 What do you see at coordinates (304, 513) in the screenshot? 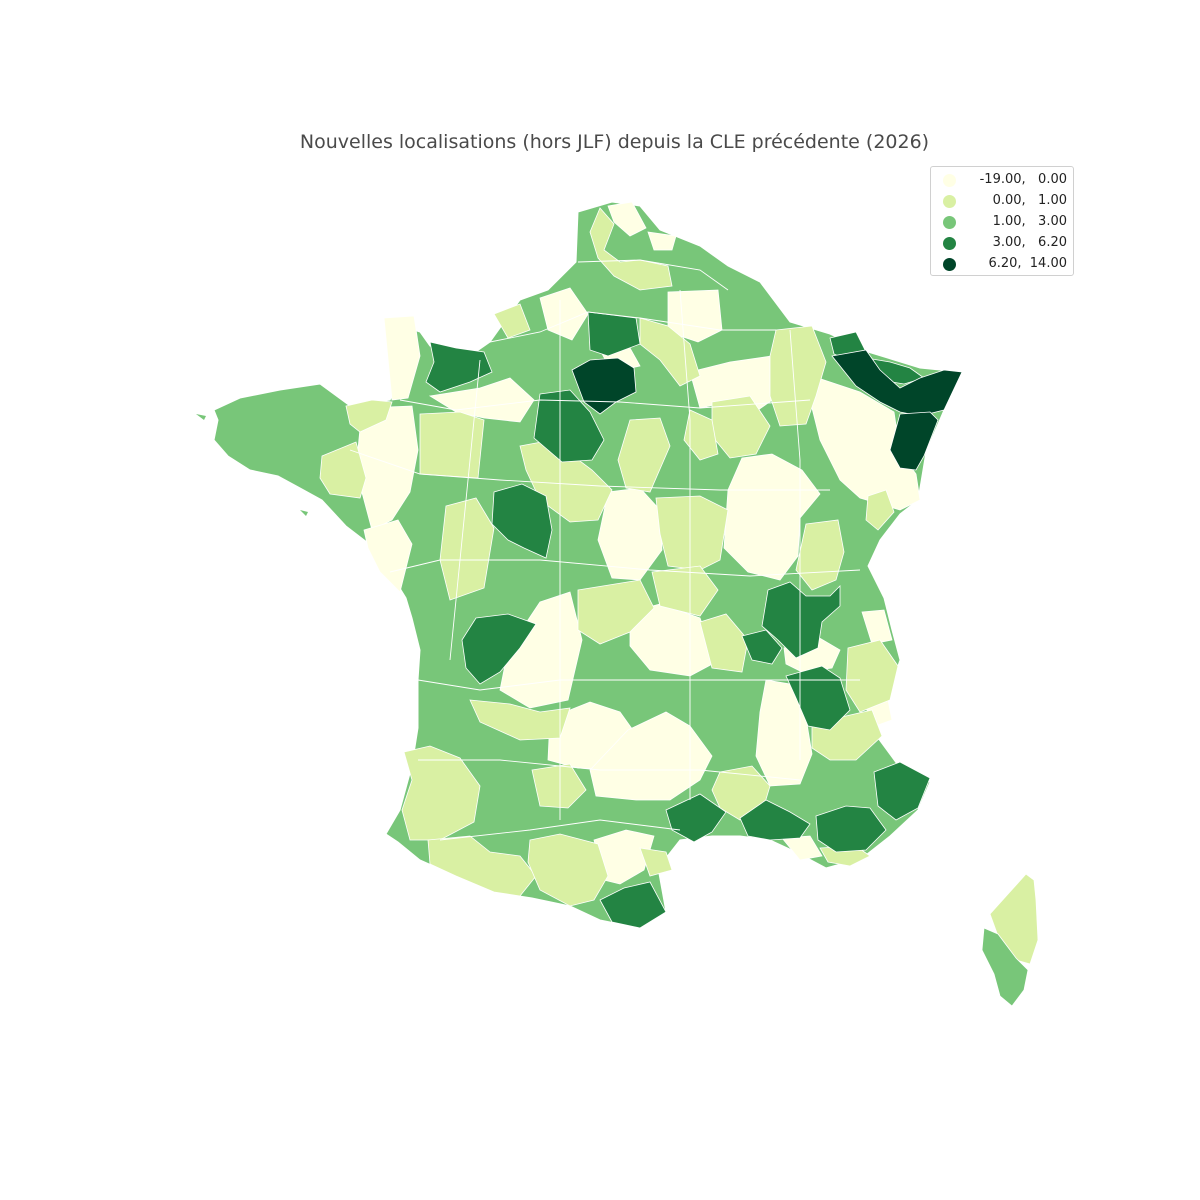
I see `island-belle-ile` at bounding box center [304, 513].